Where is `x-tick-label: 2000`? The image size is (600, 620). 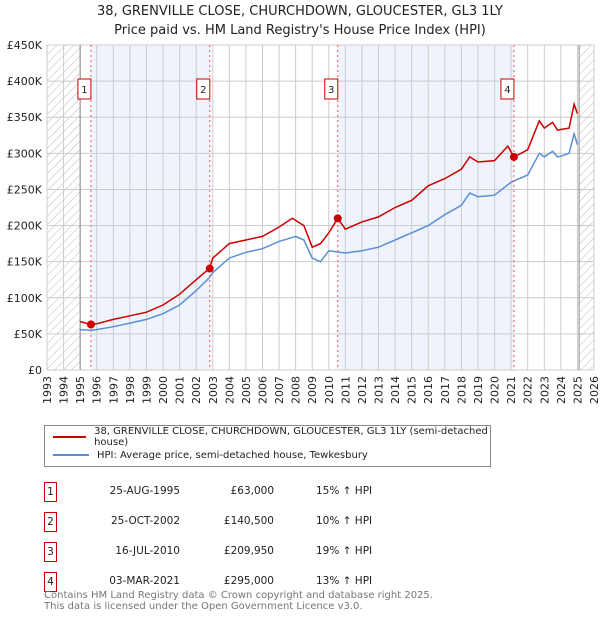 x-tick-label: 2000 is located at coordinates (163, 390).